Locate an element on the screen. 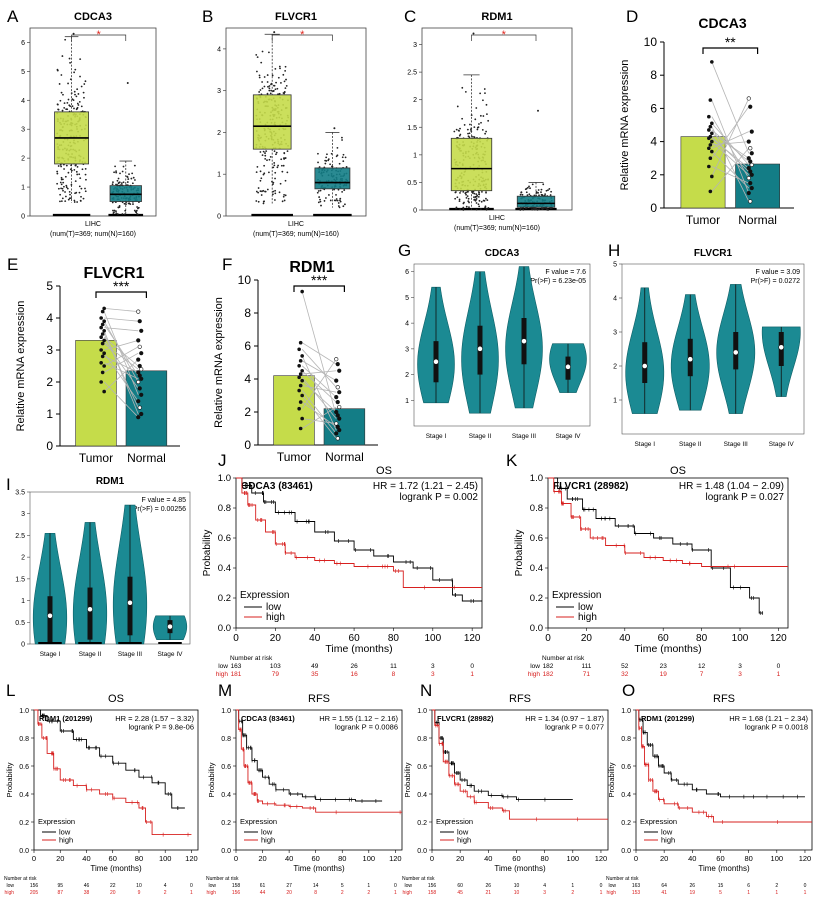 The width and height of the screenshot is (824, 903). y-tick-label: 1 is located at coordinates (23, 601).